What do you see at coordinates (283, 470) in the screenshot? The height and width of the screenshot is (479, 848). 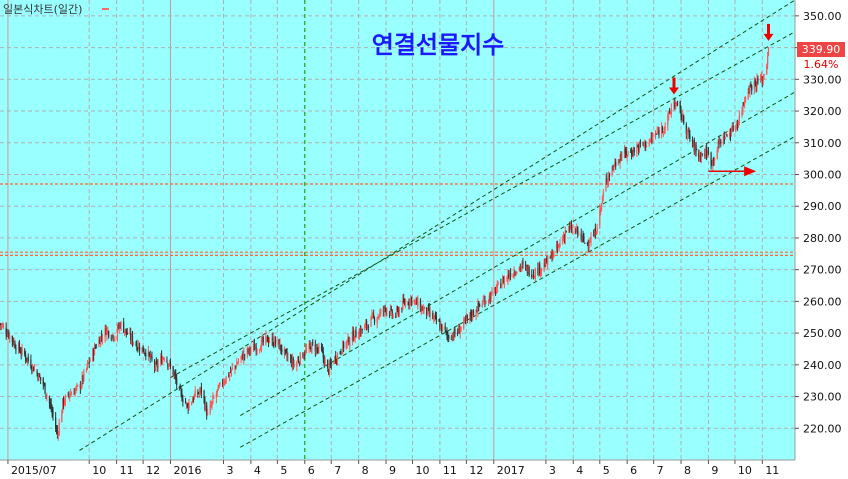 I see `x-tick-label: 5` at bounding box center [283, 470].